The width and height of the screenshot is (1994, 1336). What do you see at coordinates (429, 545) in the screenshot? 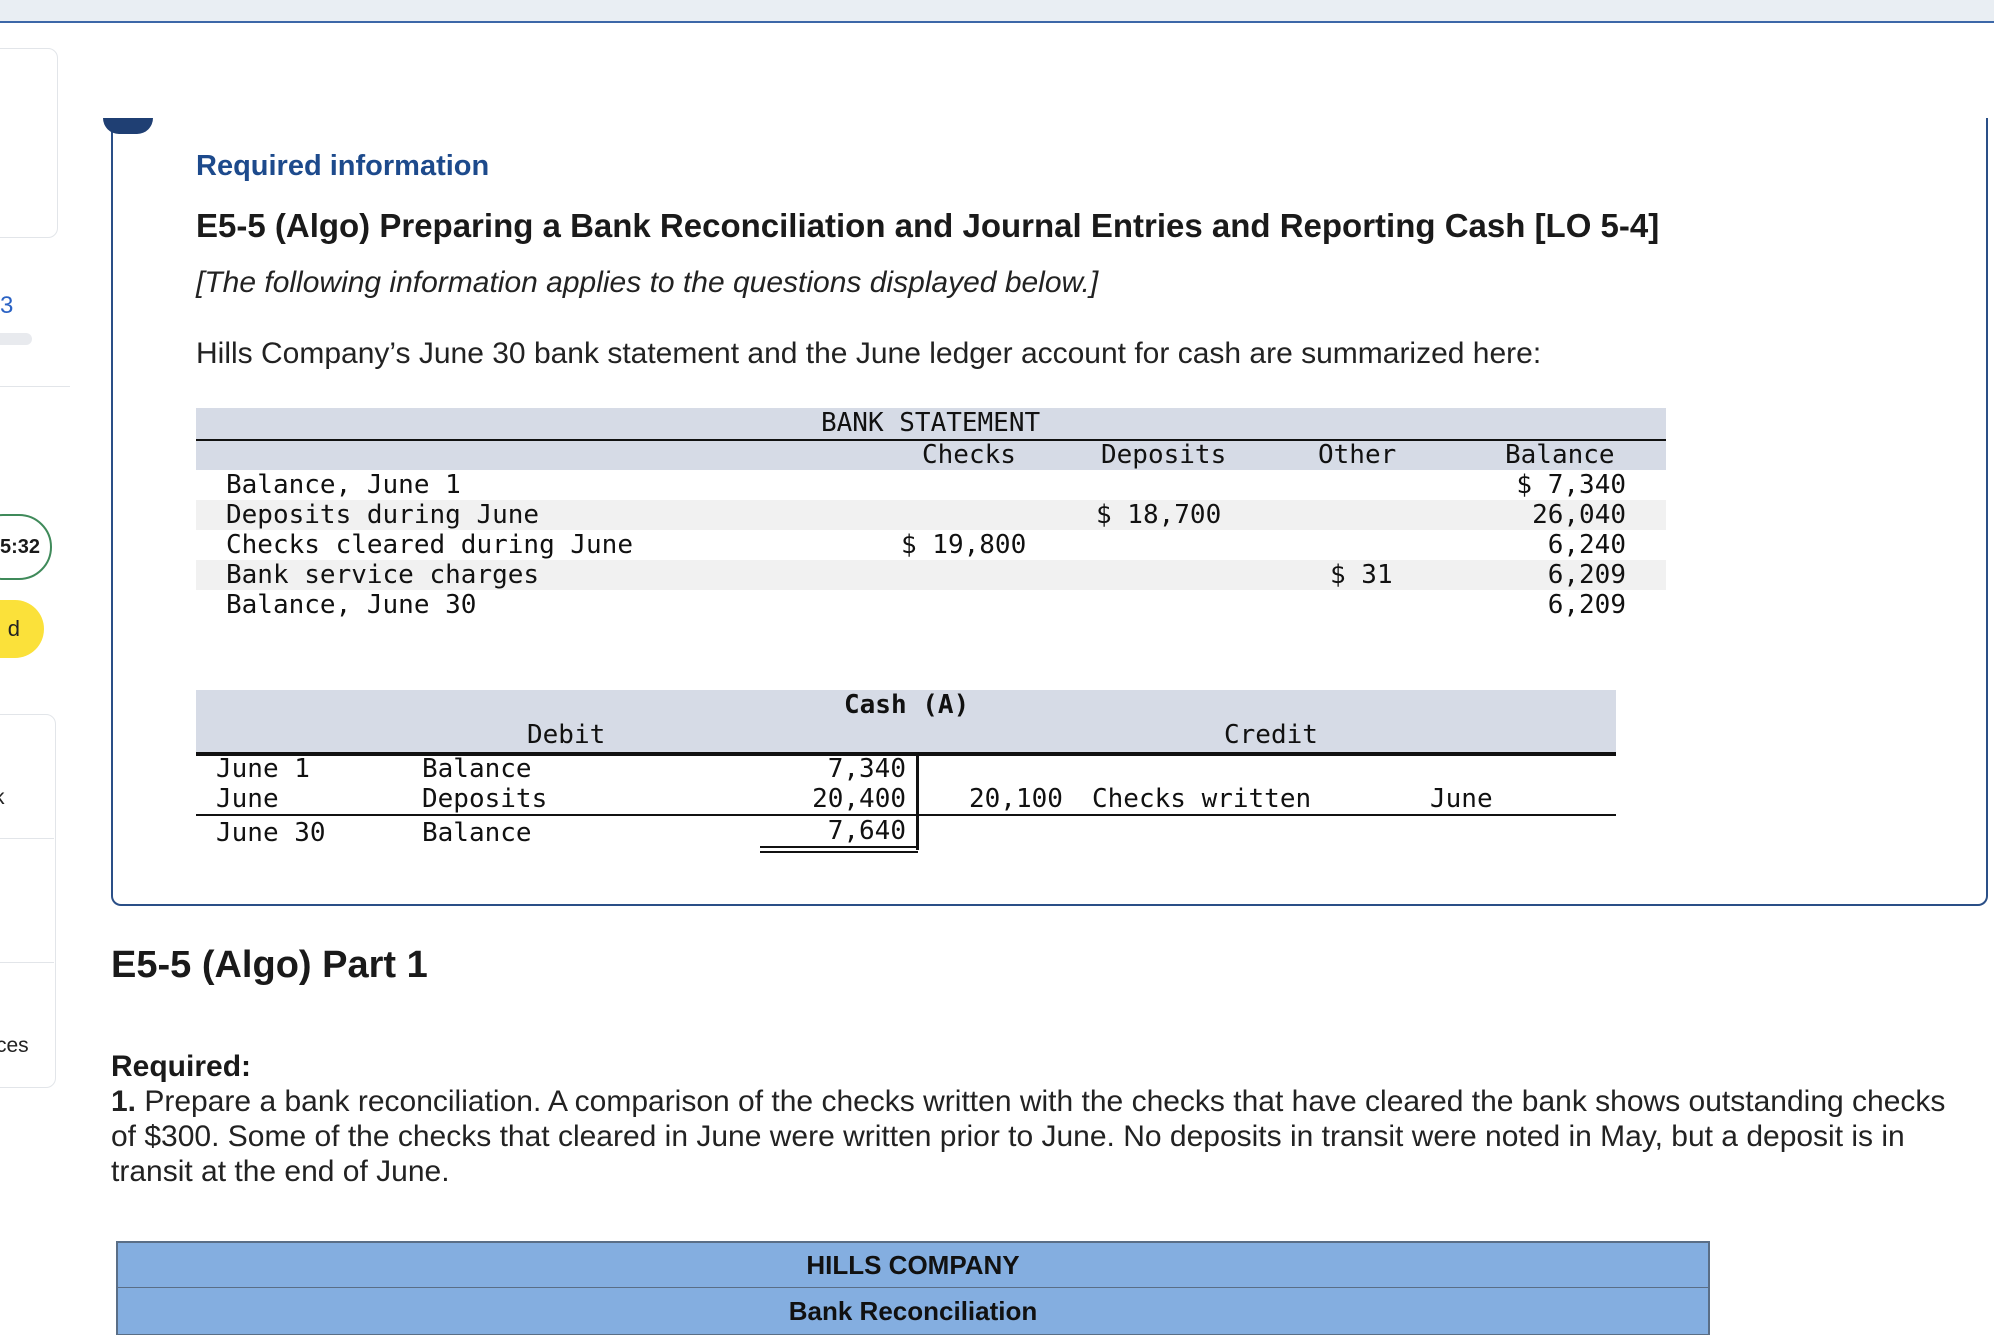
I see `row-label: Checks cleared during June` at bounding box center [429, 545].